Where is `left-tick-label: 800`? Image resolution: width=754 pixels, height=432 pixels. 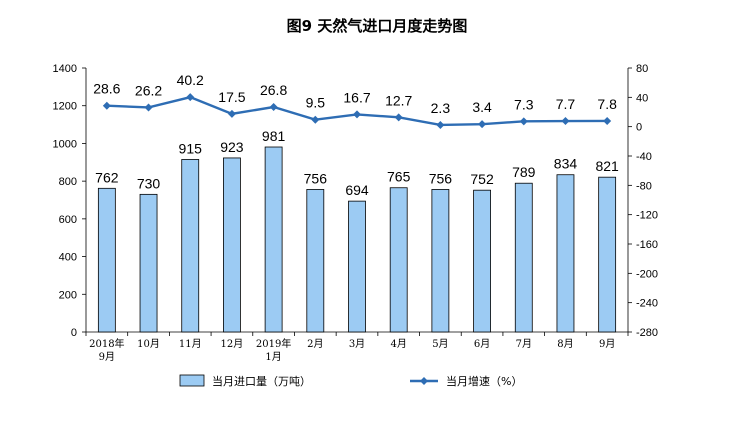
left-tick-label: 800 is located at coordinates (68, 182).